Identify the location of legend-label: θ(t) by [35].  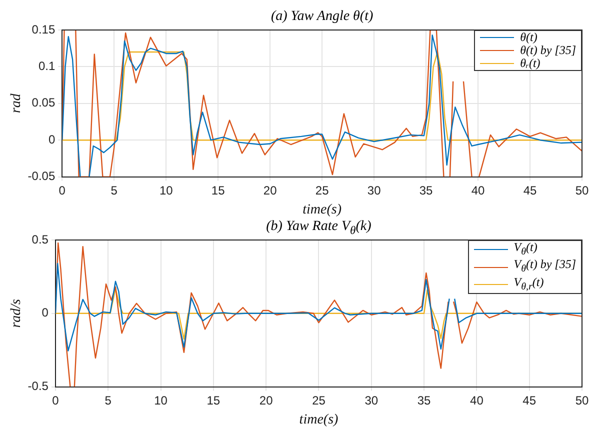
(548, 50).